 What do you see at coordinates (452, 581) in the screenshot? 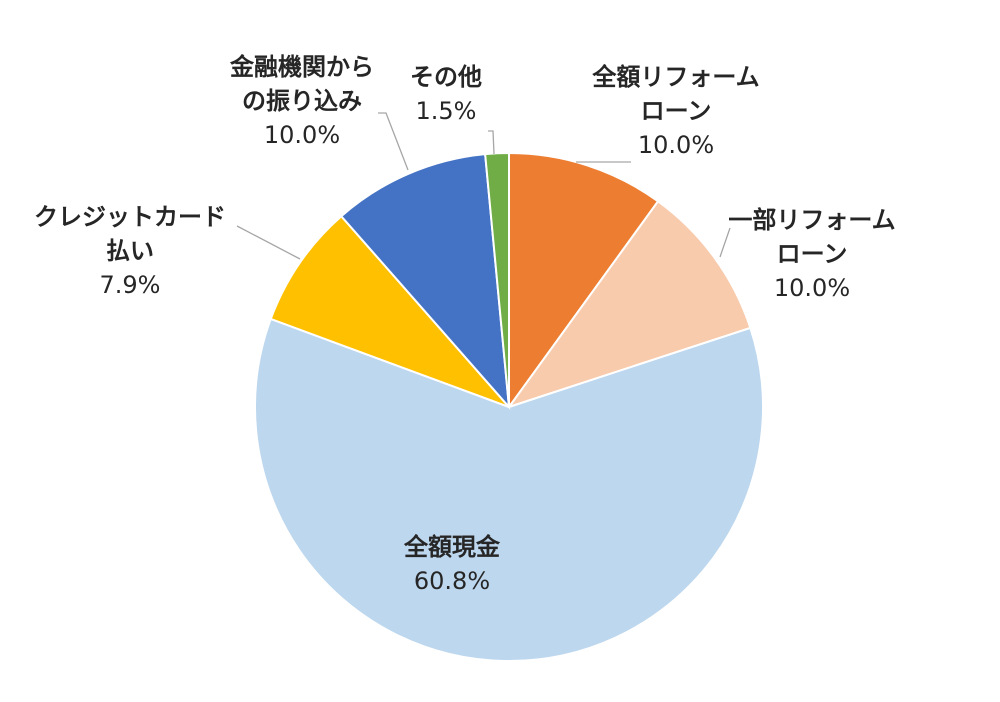
I see `slice-label-value: 60.8%` at bounding box center [452, 581].